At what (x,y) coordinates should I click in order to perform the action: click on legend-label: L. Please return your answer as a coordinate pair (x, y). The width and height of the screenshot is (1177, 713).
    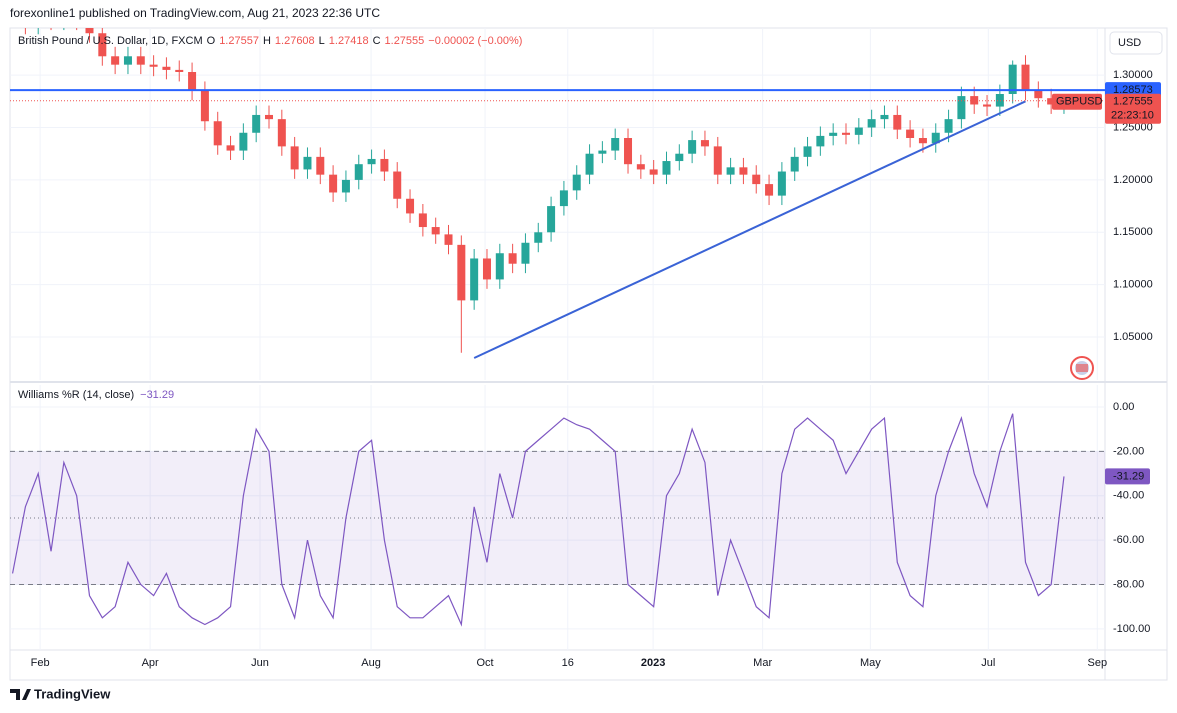
    Looking at the image, I should click on (321, 41).